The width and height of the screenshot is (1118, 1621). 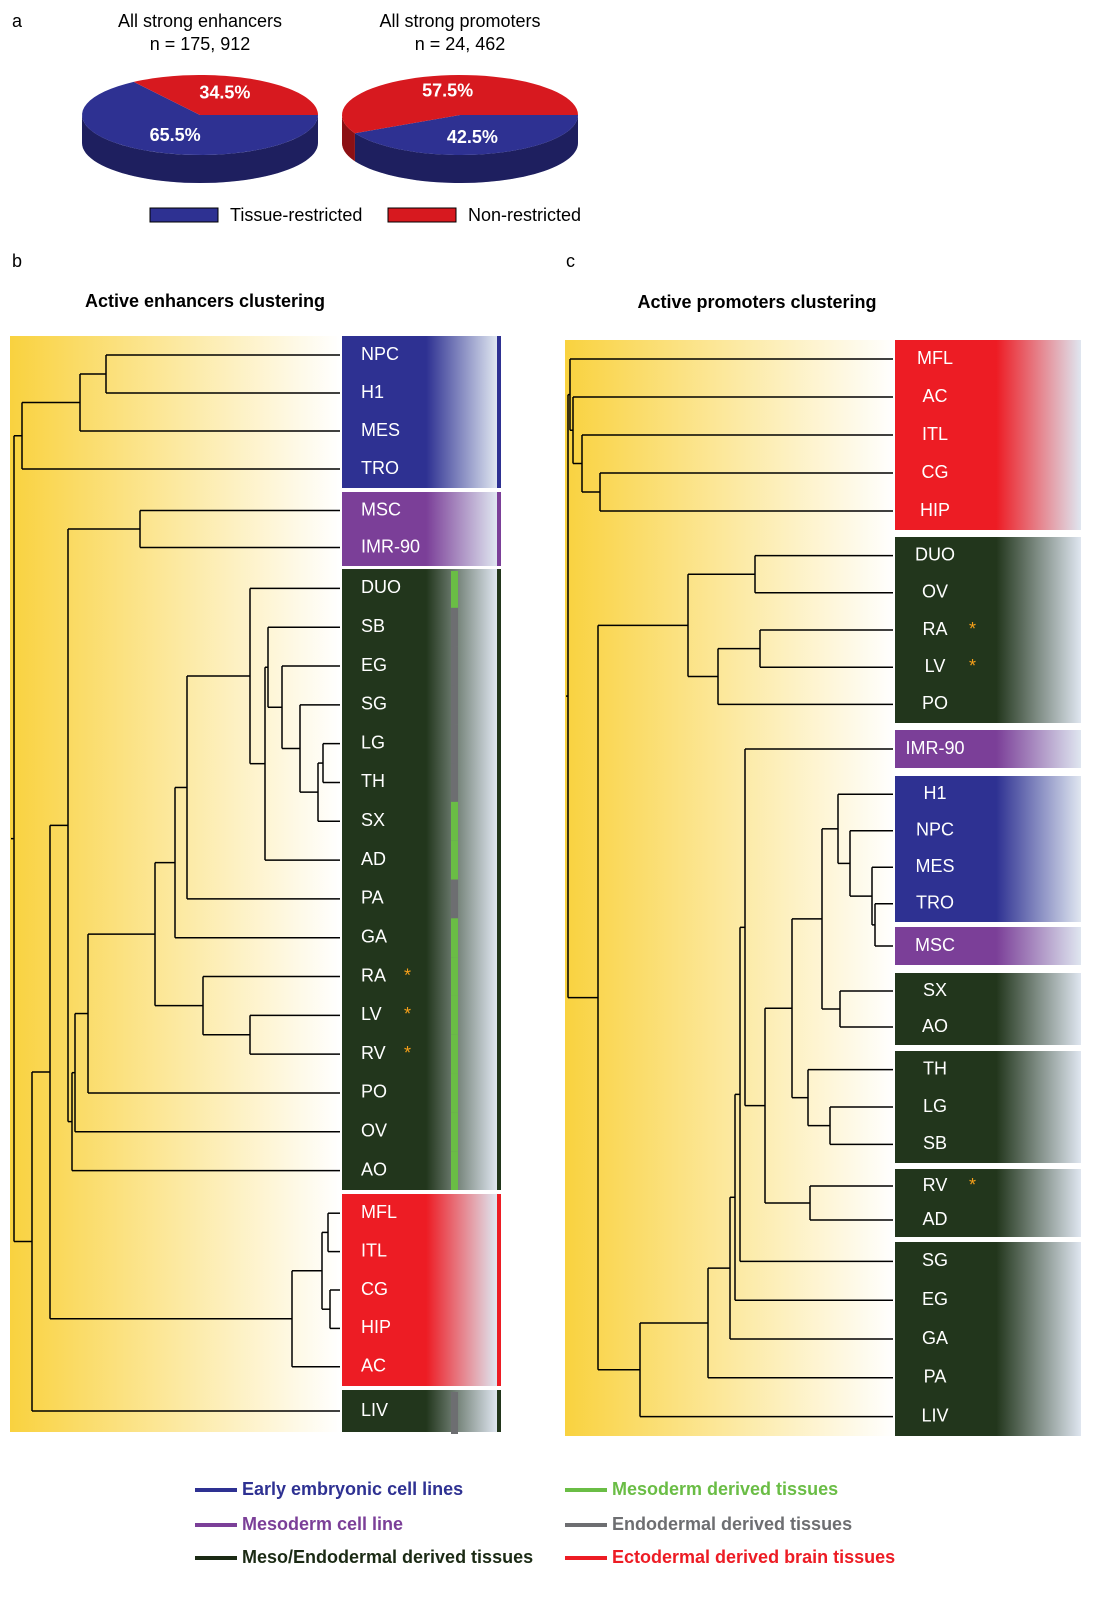 What do you see at coordinates (17, 21) in the screenshot?
I see `panel-label: a` at bounding box center [17, 21].